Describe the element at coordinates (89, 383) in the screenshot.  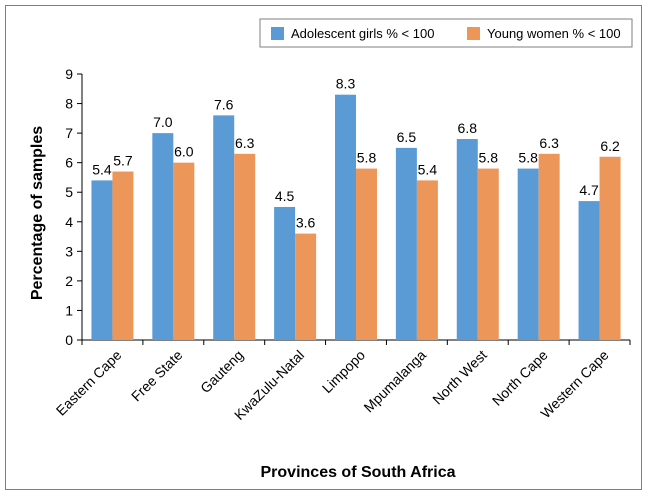
I see `x-tick-label: Eastern Cape` at that location.